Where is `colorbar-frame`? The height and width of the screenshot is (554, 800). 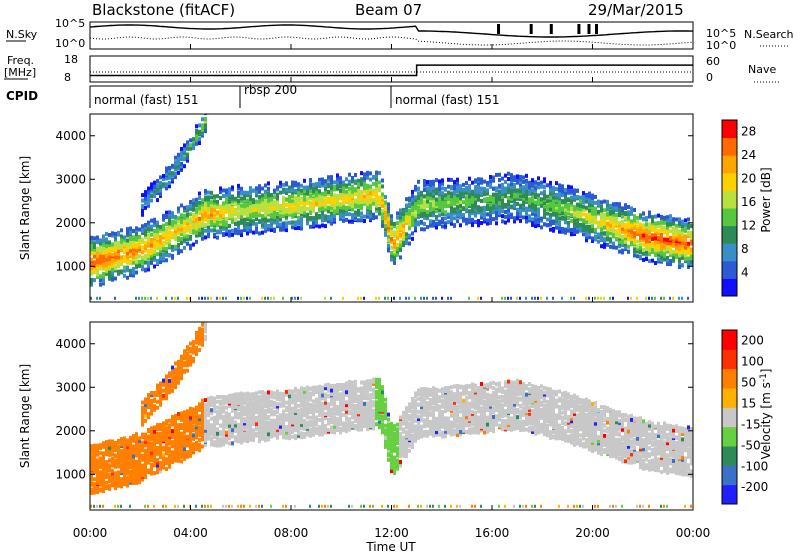 colorbar-frame is located at coordinates (729, 208).